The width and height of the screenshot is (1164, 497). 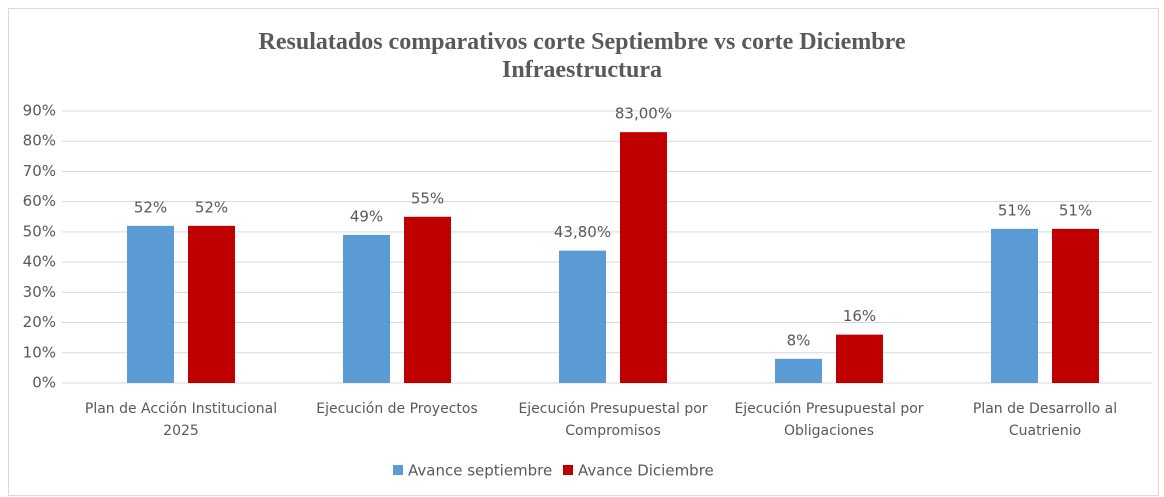 I want to click on y-tick-label: 40%, so click(x=39, y=262).